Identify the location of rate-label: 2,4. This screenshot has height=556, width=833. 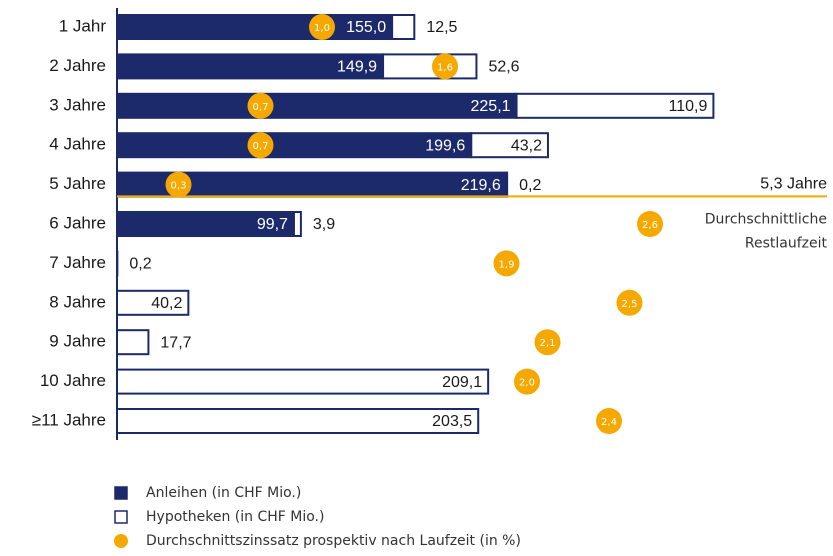
(609, 422).